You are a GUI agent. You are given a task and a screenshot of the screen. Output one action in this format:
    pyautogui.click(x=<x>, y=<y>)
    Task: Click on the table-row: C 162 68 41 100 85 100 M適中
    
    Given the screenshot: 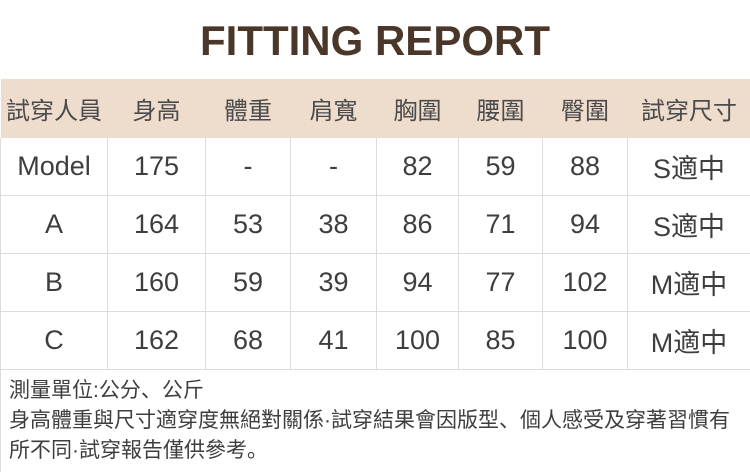 What is the action you would take?
    pyautogui.click(x=375, y=340)
    